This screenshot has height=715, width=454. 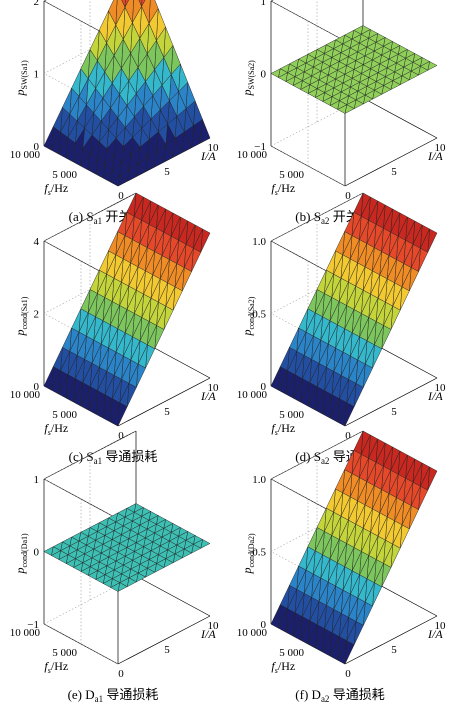 What do you see at coordinates (113, 457) in the screenshot?
I see `panel-caption: (c) Sa1 导通损耗` at bounding box center [113, 457].